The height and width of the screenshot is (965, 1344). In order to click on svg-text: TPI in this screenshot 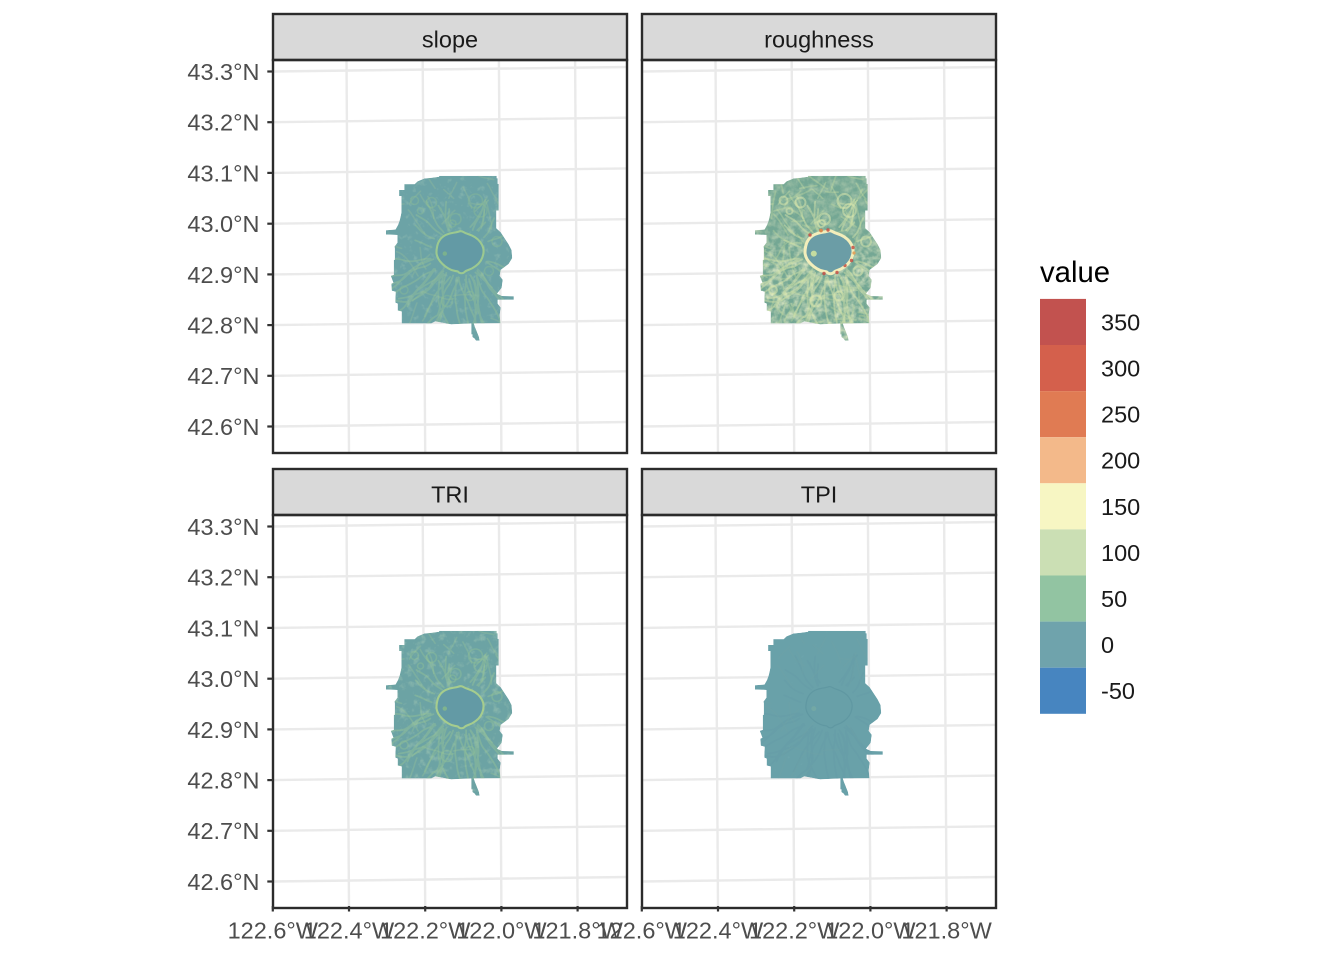, I will do `click(819, 494)`.